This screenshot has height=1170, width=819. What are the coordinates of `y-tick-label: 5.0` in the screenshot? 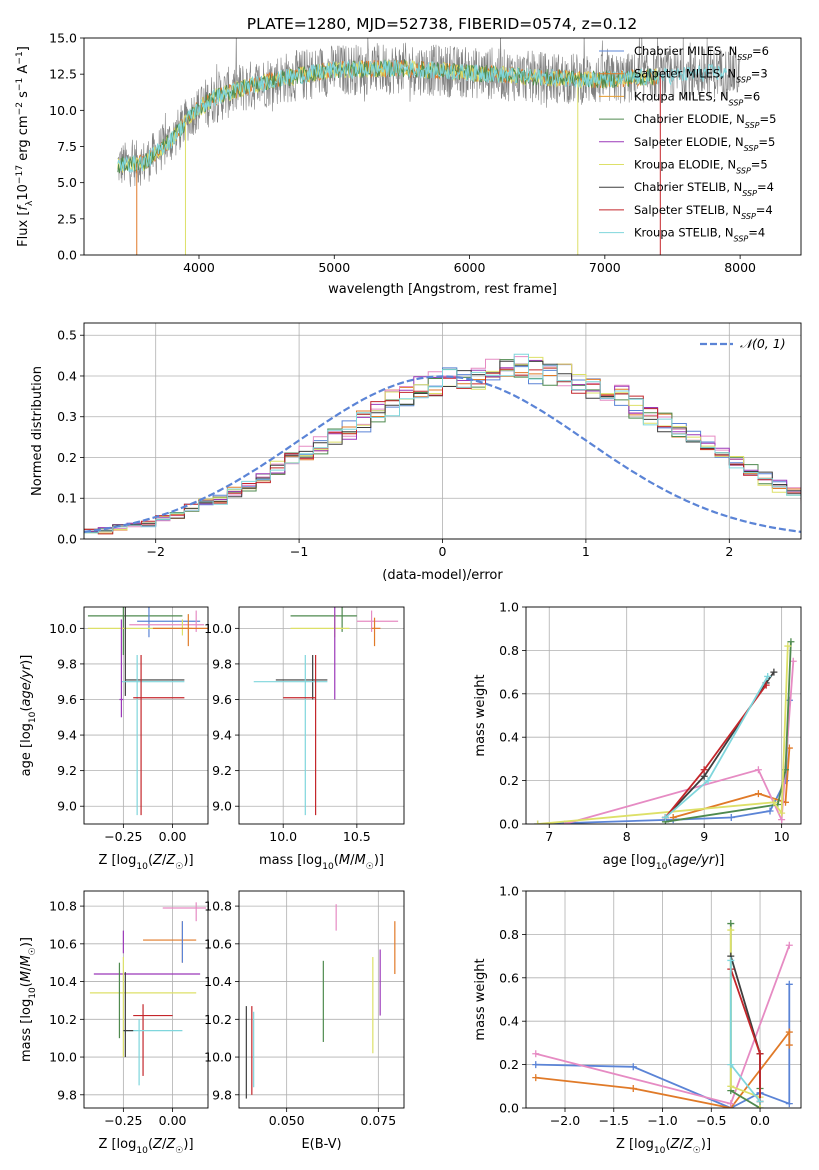 It's located at (67, 182).